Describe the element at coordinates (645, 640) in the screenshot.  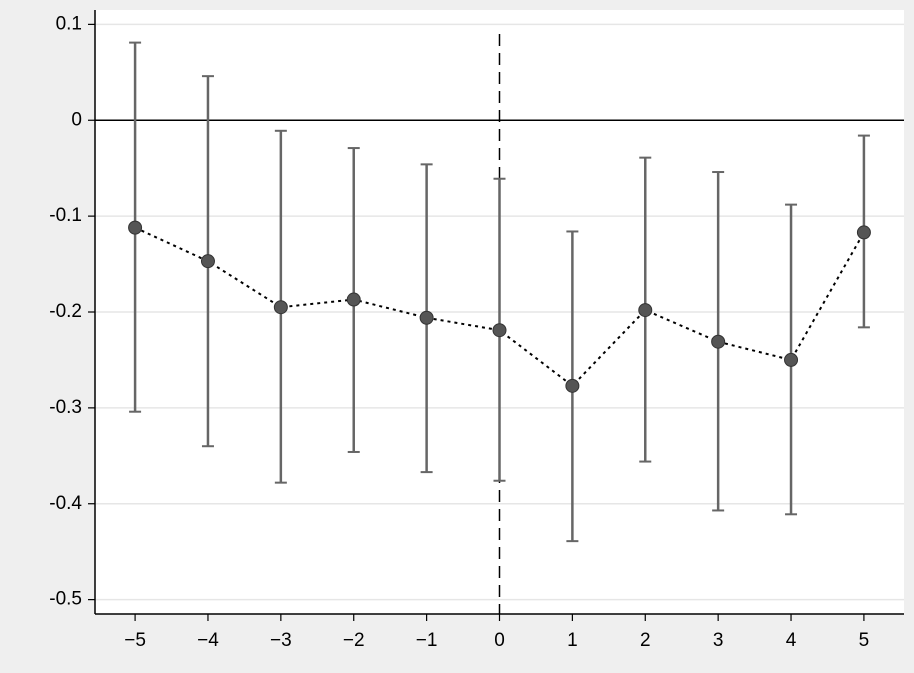
I see `x-tick-label: 2` at that location.